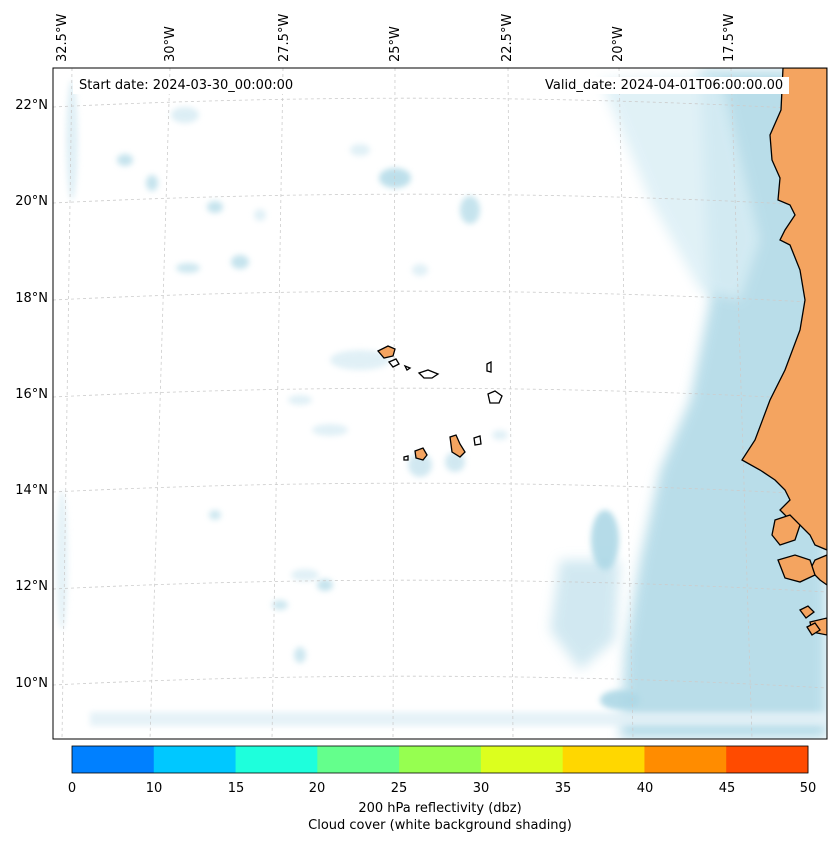 The image size is (837, 843). What do you see at coordinates (72, 788) in the screenshot?
I see `colorbar-tick: 0` at bounding box center [72, 788].